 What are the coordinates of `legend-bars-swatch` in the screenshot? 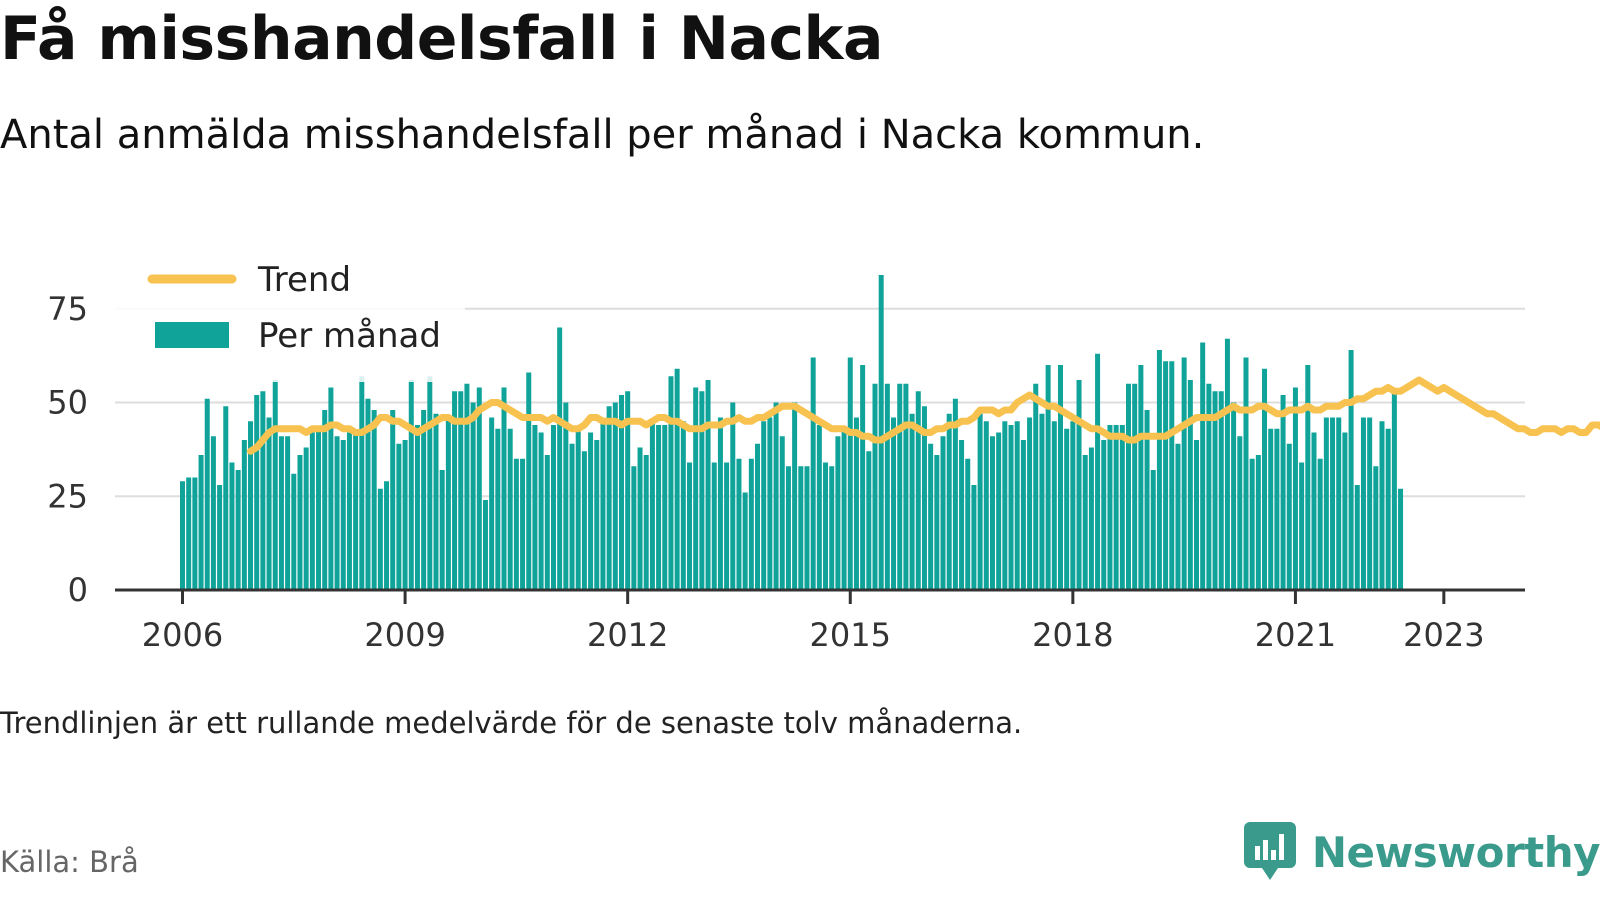 It's located at (192, 335).